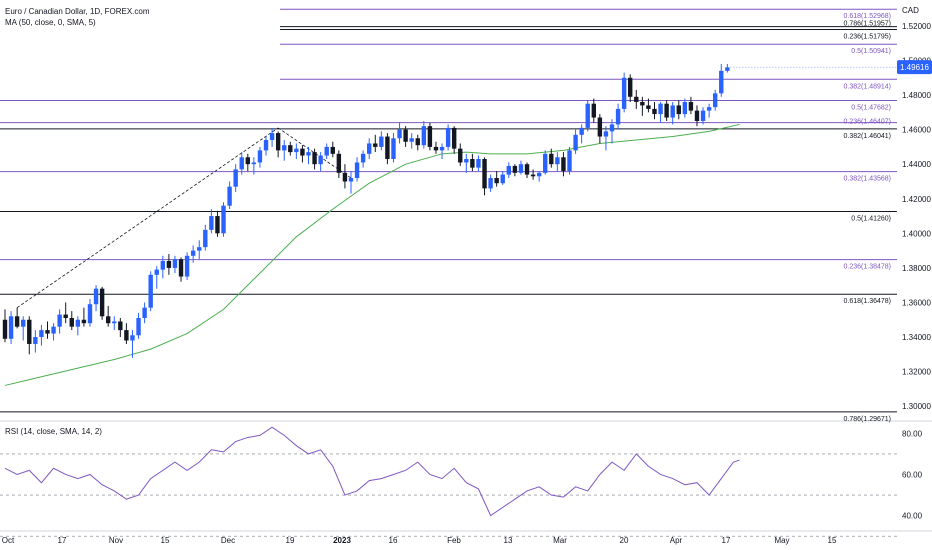 The image size is (932, 550). Describe the element at coordinates (342, 540) in the screenshot. I see `time-axis-tick: 2023` at that location.